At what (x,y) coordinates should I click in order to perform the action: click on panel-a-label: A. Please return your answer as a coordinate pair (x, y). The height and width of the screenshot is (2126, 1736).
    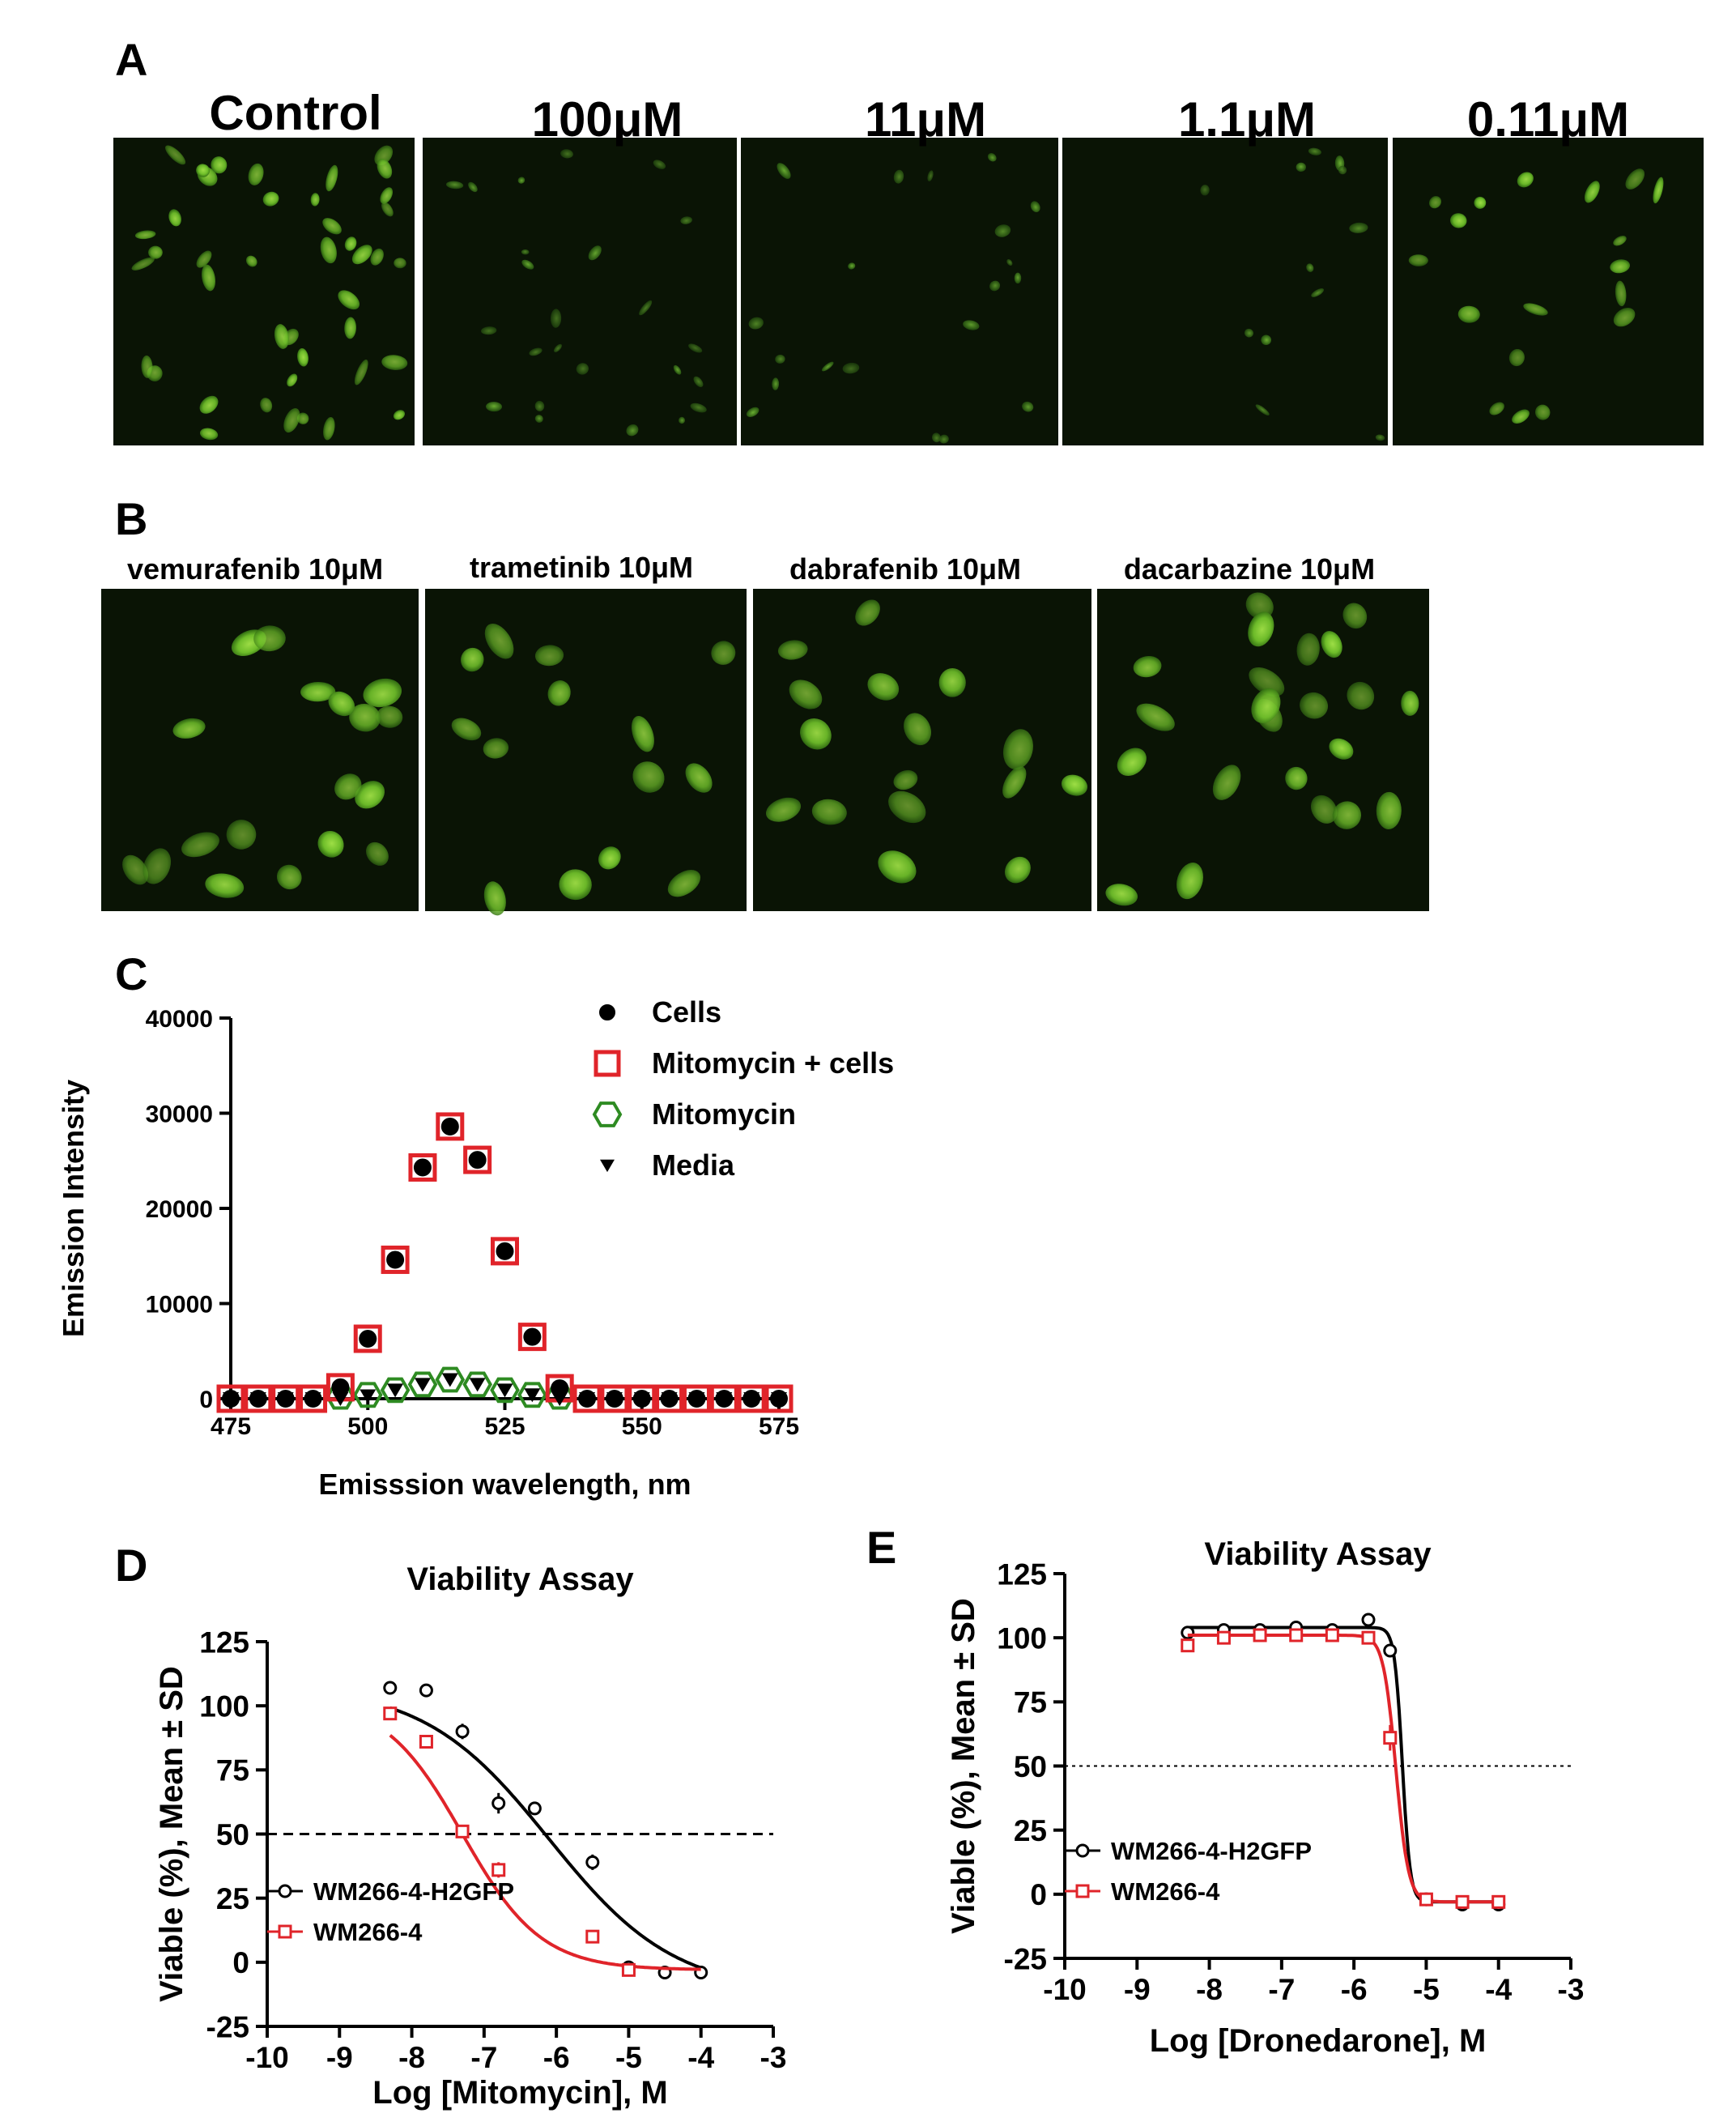
    Looking at the image, I should click on (131, 59).